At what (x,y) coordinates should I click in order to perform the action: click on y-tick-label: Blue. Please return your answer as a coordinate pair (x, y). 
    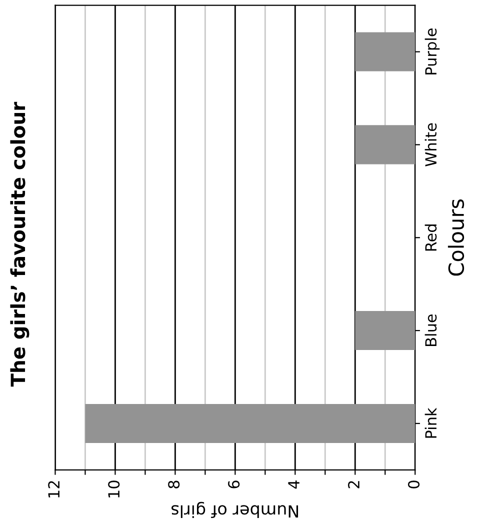
    Looking at the image, I should click on (430, 330).